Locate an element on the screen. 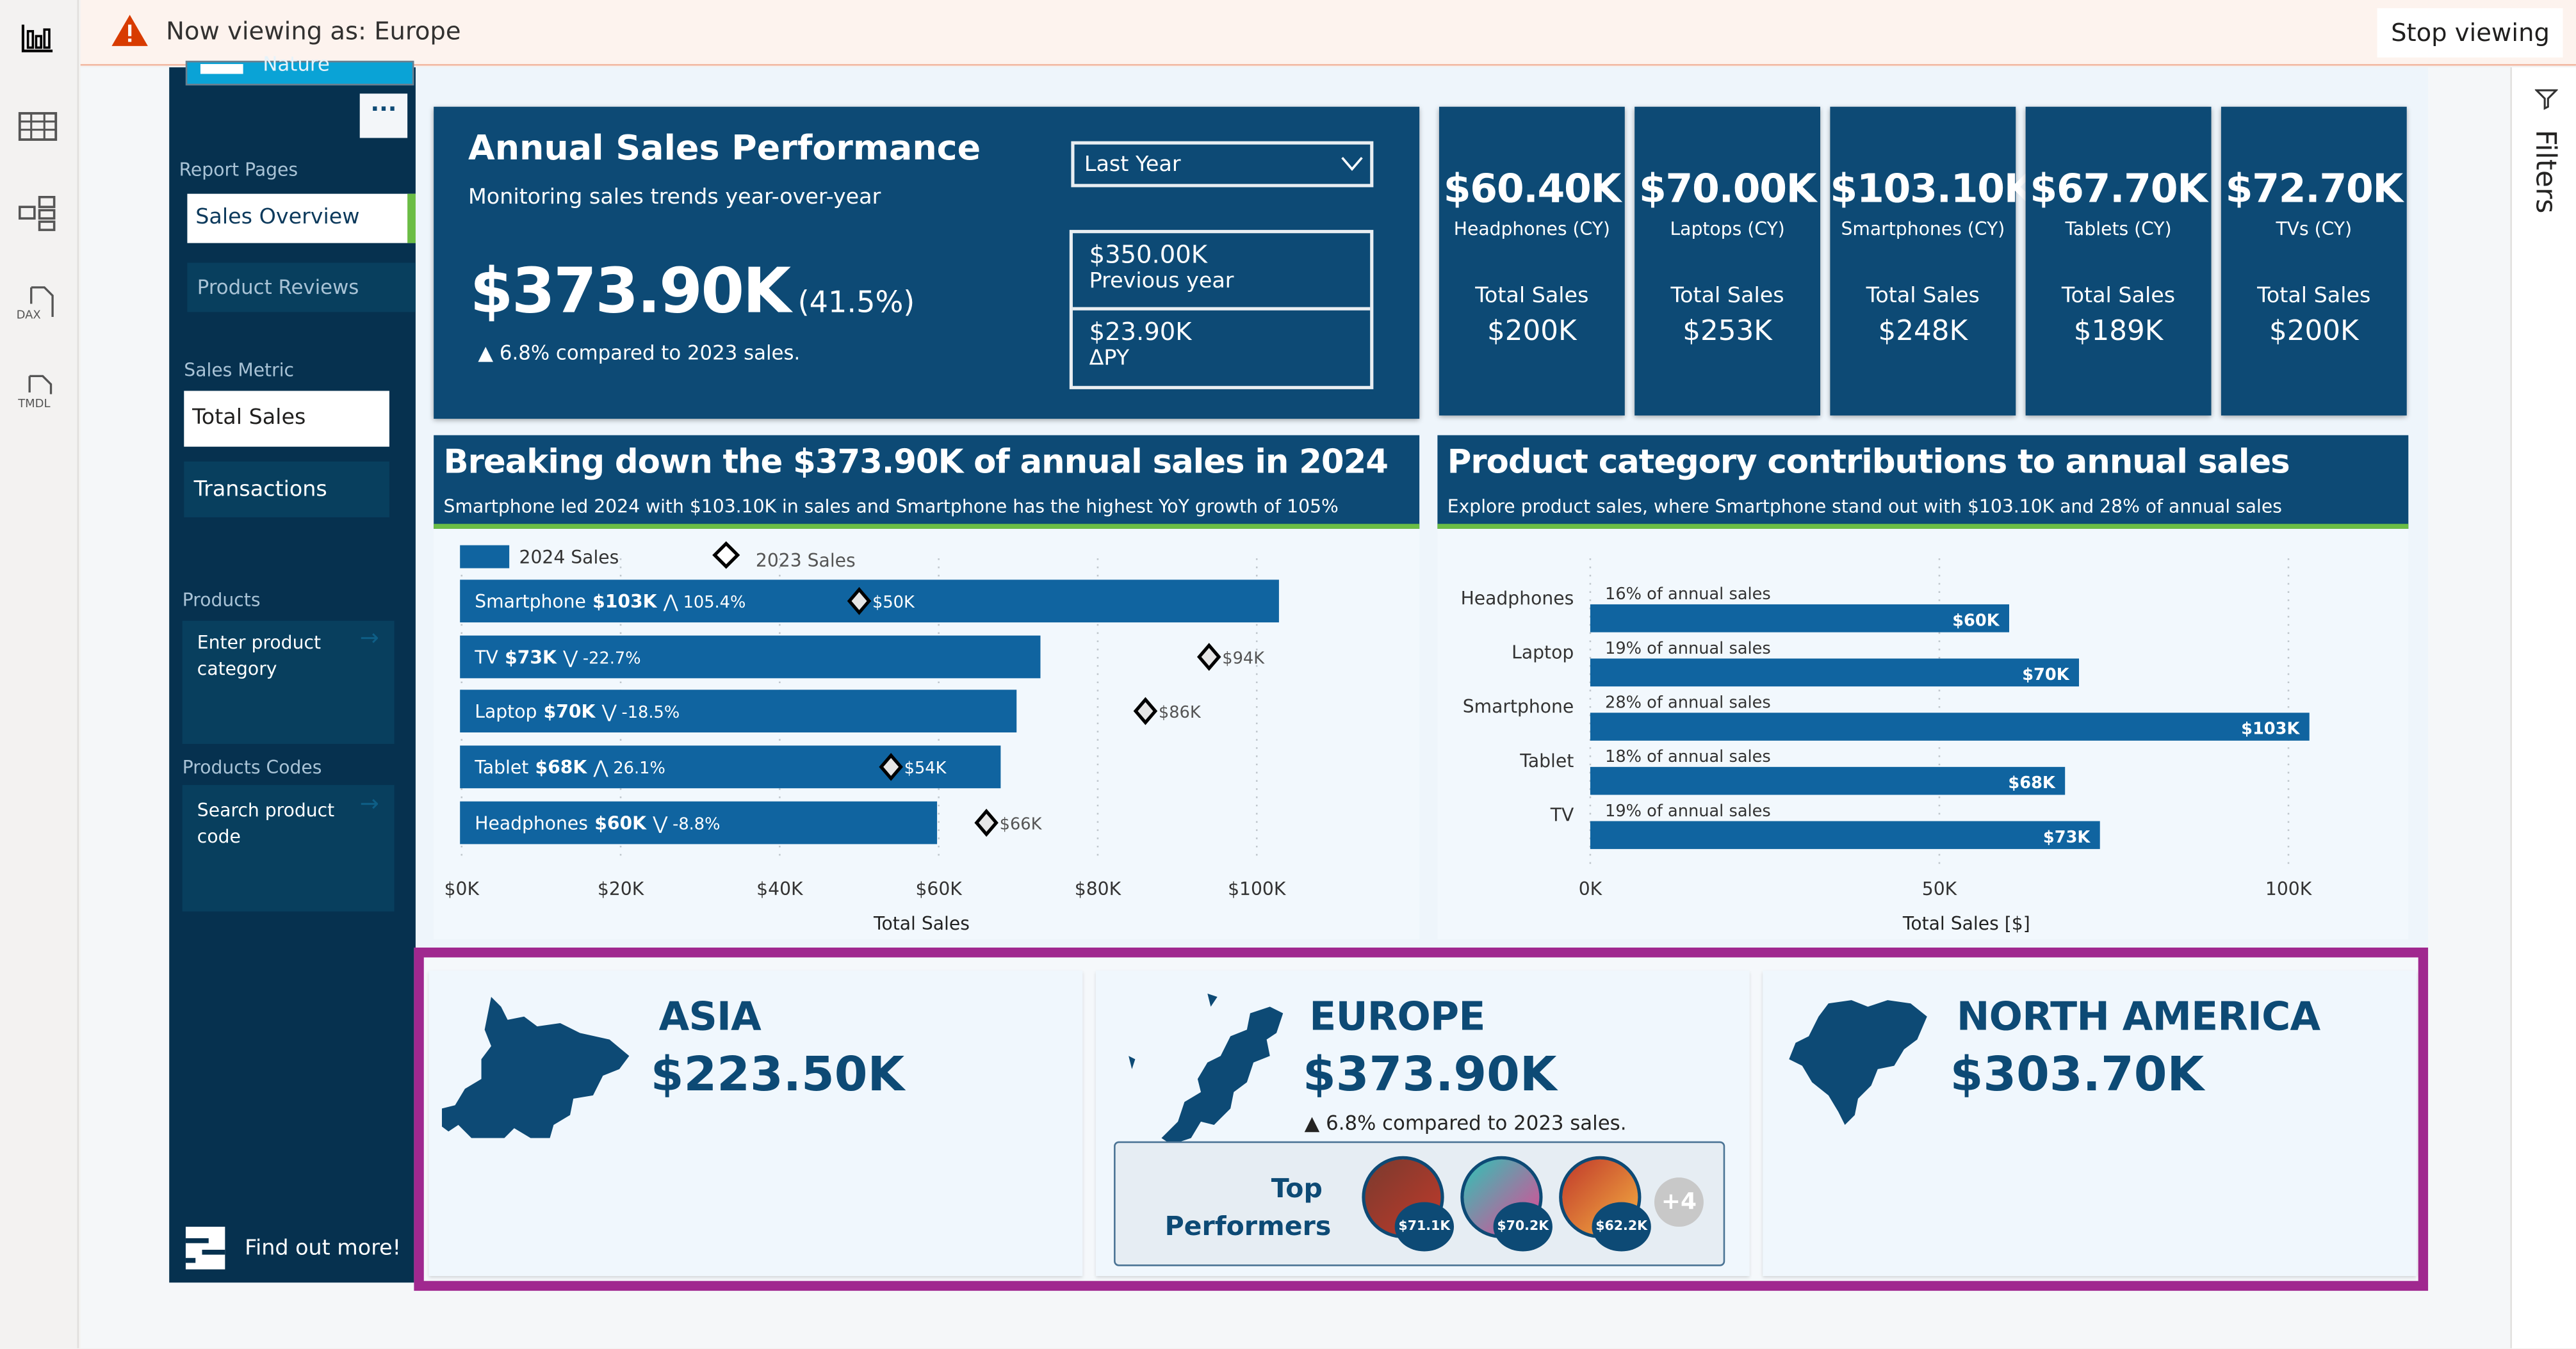  arrow-right-icon: → is located at coordinates (369, 639).